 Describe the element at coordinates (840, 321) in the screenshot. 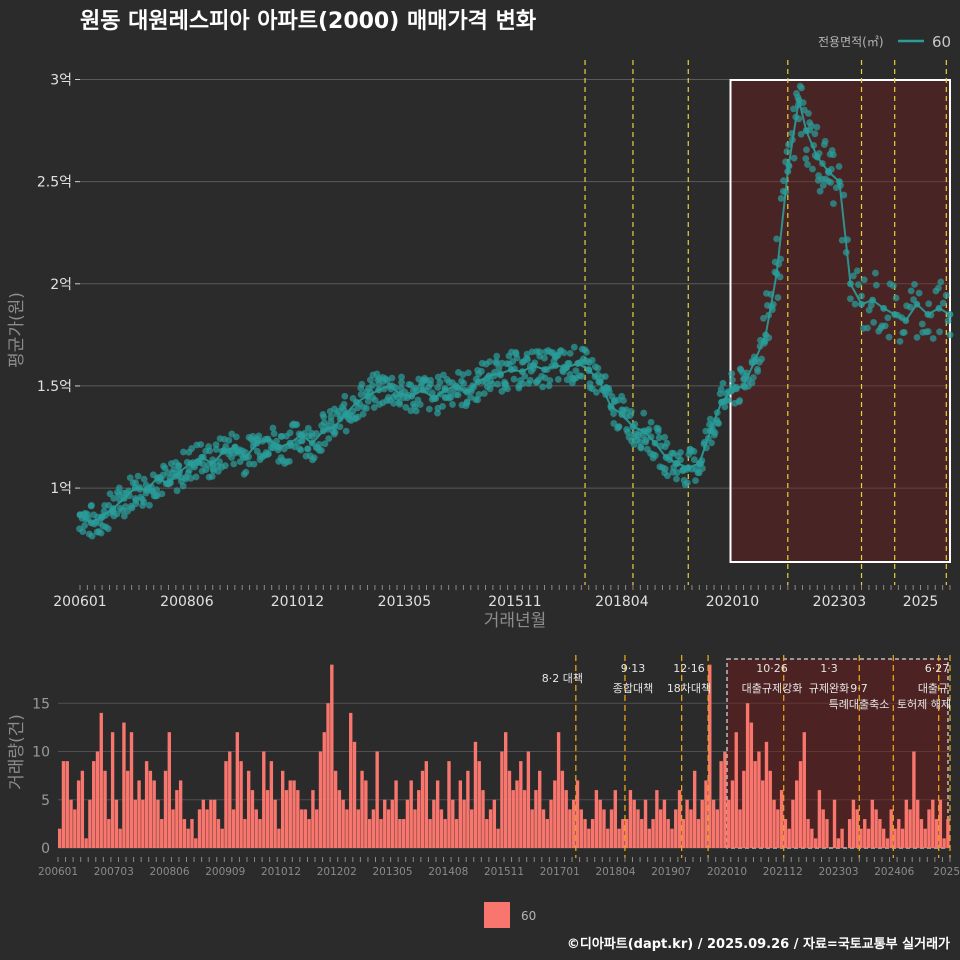

I see `top-highlight-box` at that location.